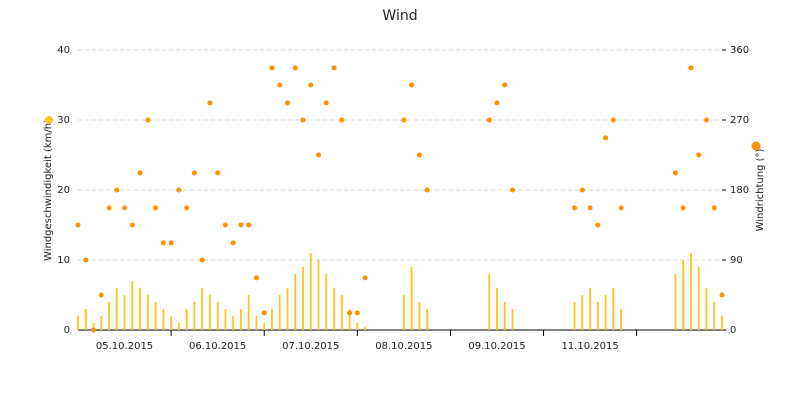 This screenshot has width=800, height=400. I want to click on x-tick-label: 07.10.2015, so click(310, 346).